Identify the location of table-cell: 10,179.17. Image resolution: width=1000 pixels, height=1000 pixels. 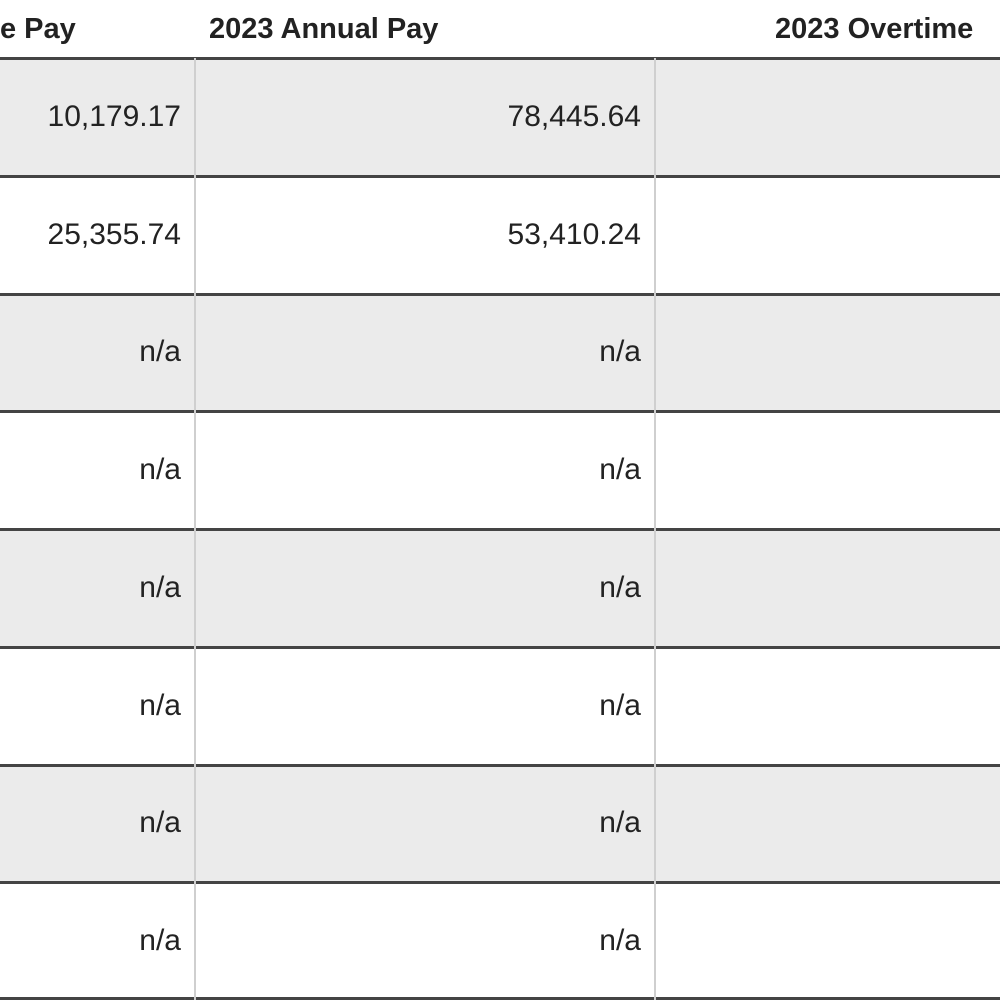
(114, 116).